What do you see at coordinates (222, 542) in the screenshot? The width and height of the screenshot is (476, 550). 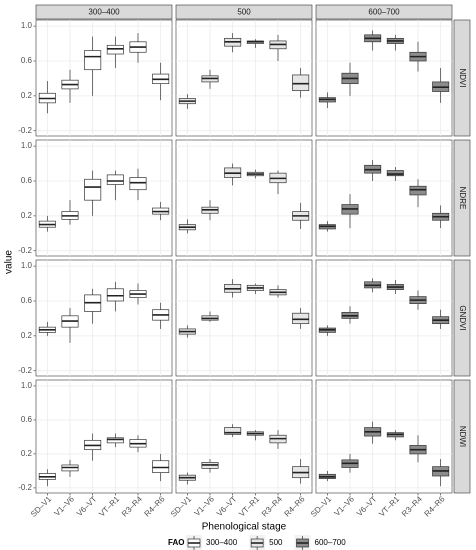 I see `legend-label: 300–400` at bounding box center [222, 542].